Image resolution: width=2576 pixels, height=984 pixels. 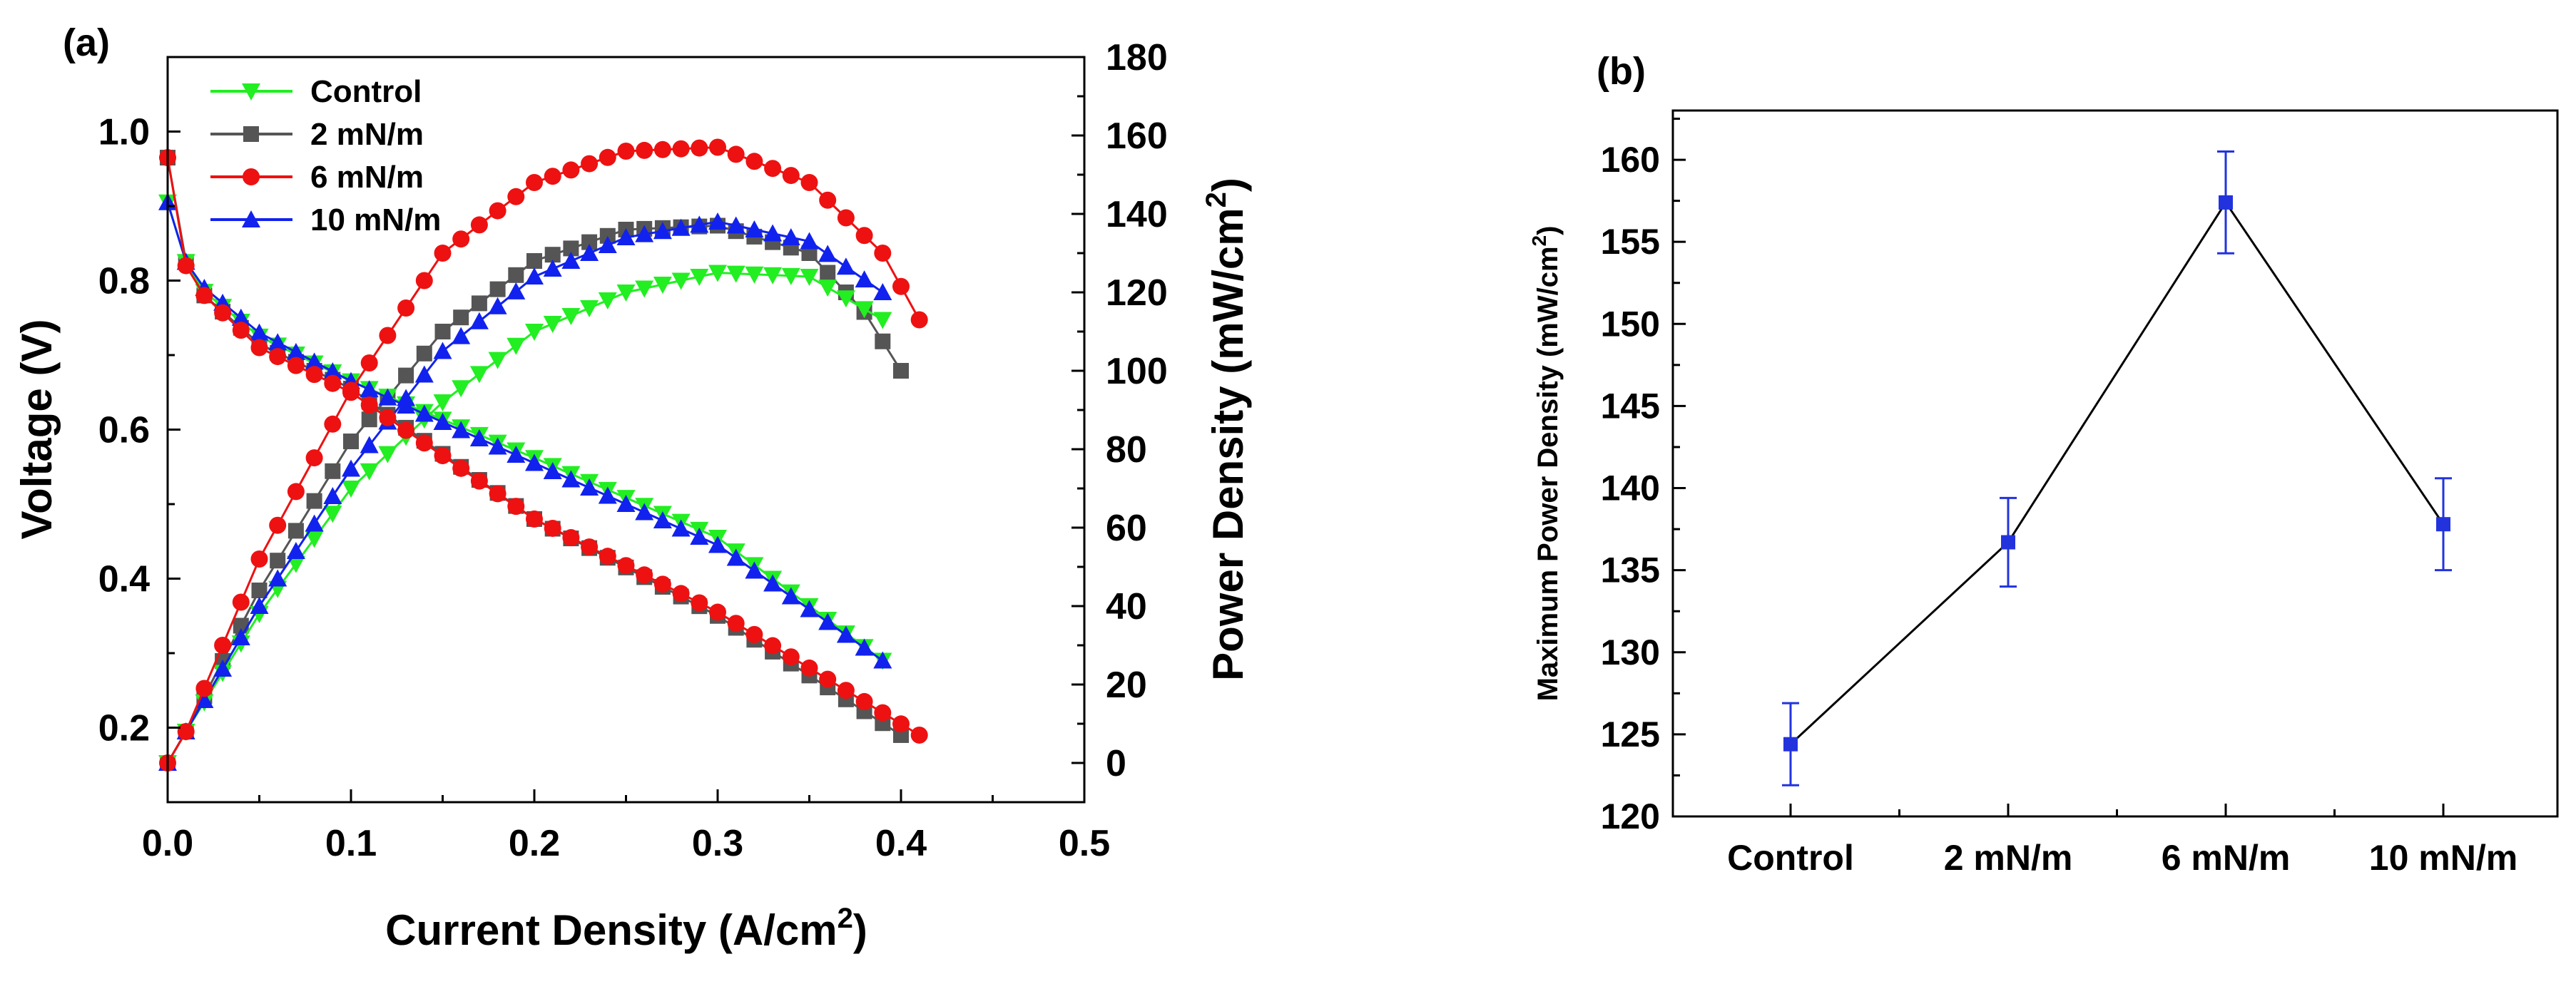 I want to click on b-y-tick-label: 120, so click(x=1630, y=816).